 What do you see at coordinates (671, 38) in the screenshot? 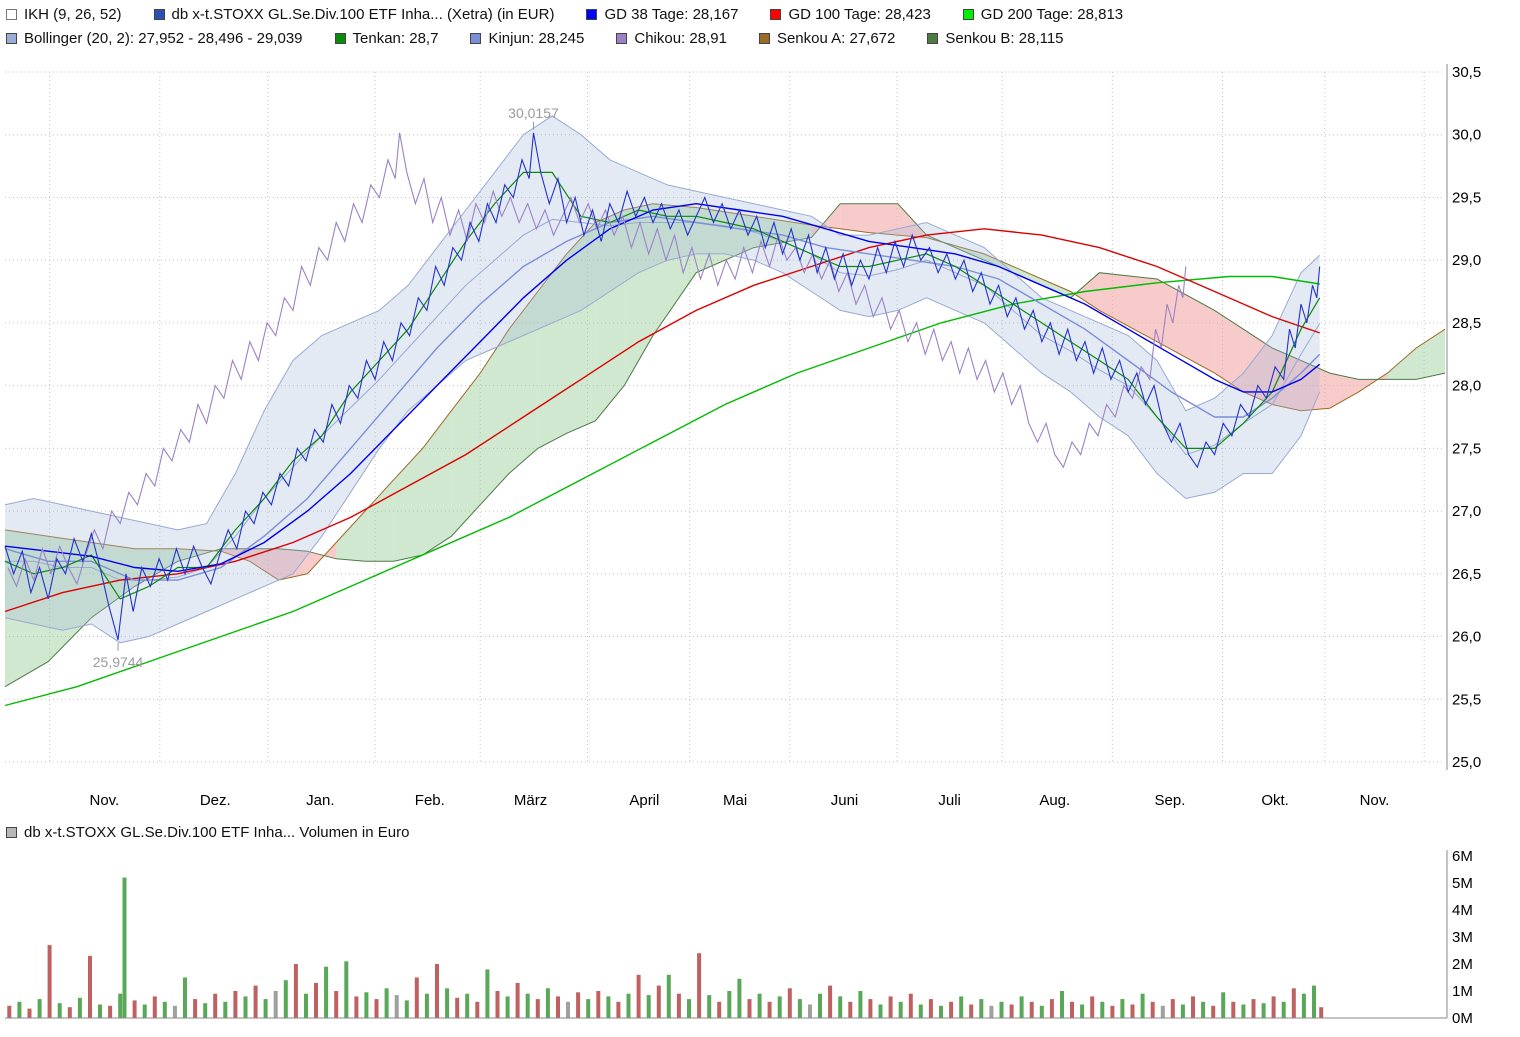
I see `legend-item-chikou: Chikou: 28,91` at bounding box center [671, 38].